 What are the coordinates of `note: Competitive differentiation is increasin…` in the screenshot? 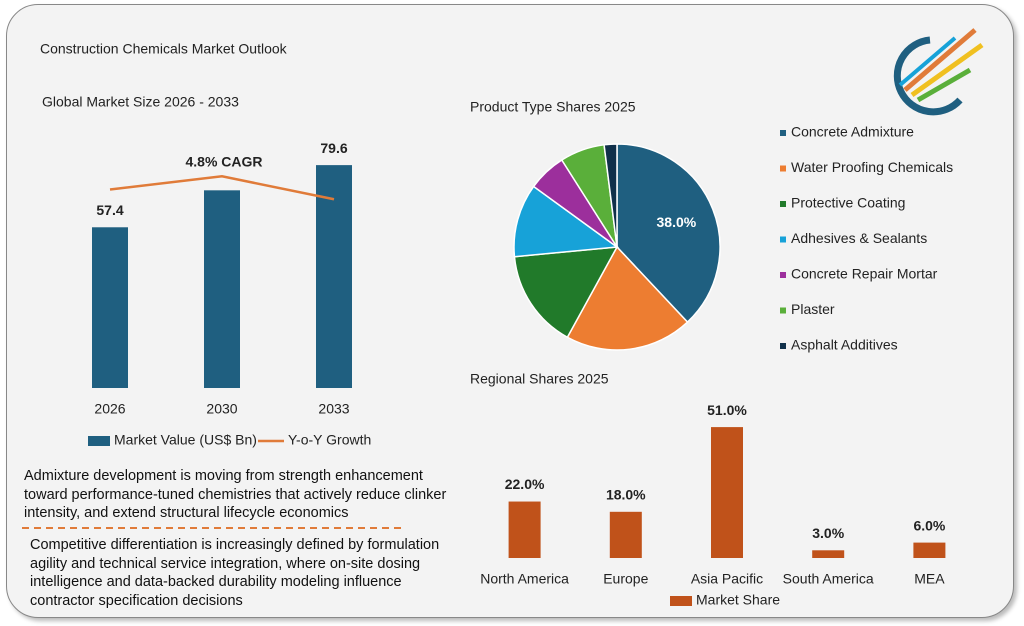 It's located at (235, 573).